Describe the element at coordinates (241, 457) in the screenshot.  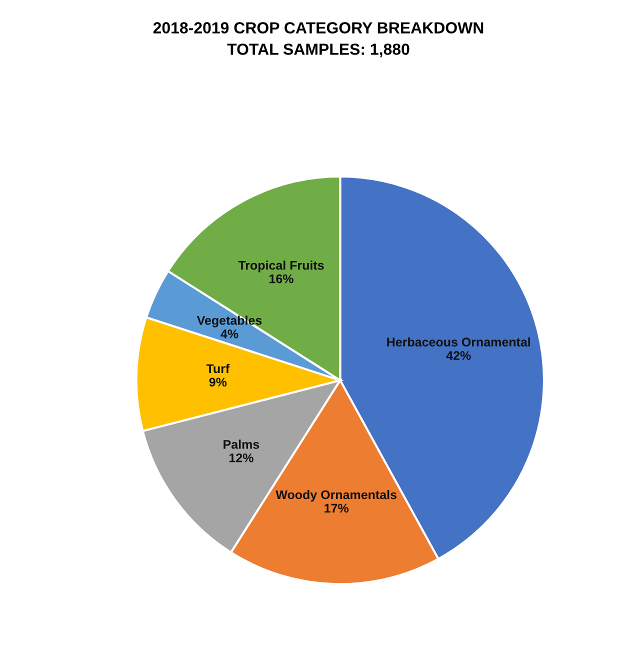
I see `data-label: 12%` at that location.